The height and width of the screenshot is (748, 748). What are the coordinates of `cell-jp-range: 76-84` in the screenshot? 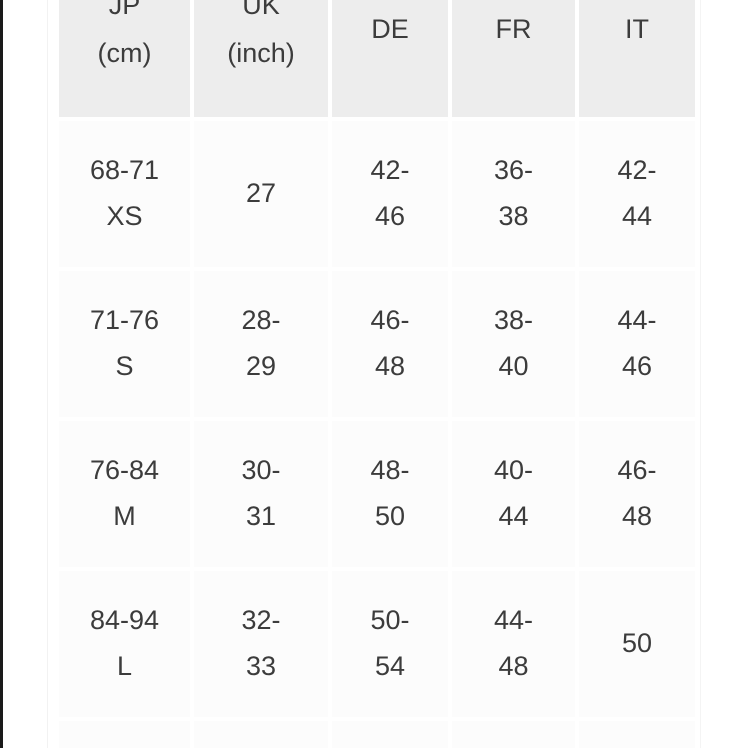 It's located at (124, 470).